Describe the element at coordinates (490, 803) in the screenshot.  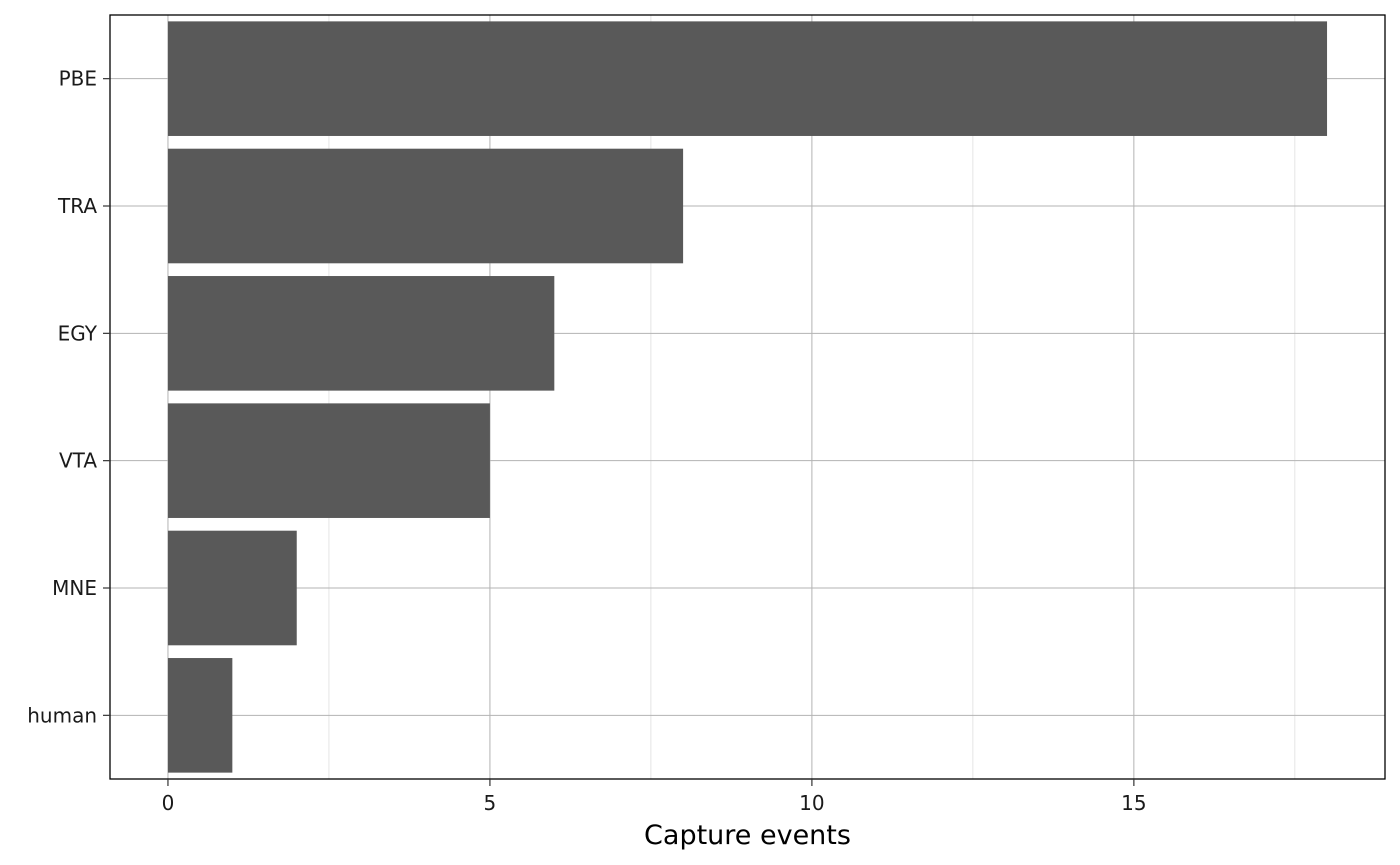
I see `x-tick-label: 5` at that location.